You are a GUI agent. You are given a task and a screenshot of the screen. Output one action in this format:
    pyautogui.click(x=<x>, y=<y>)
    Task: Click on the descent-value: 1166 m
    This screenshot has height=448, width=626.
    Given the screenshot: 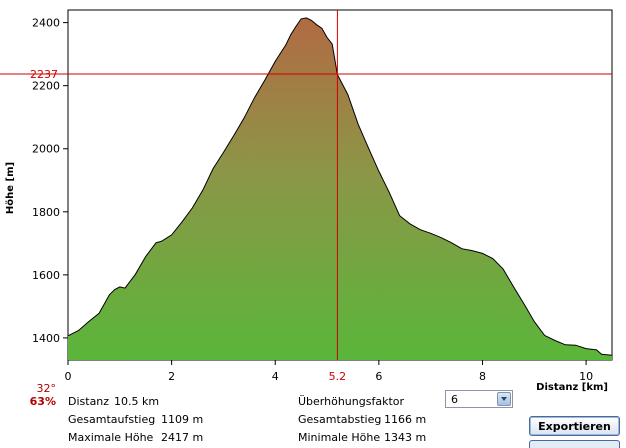 What is the action you would take?
    pyautogui.click(x=405, y=419)
    